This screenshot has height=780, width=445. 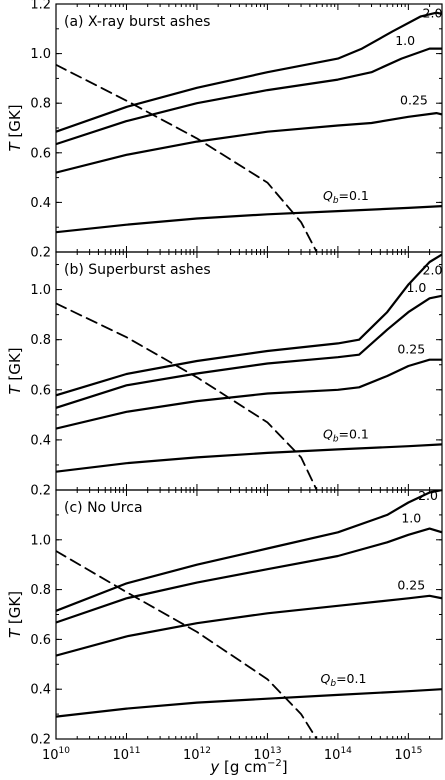 What do you see at coordinates (40, 6) in the screenshot?
I see `y-tick-label: 1.2` at bounding box center [40, 6].